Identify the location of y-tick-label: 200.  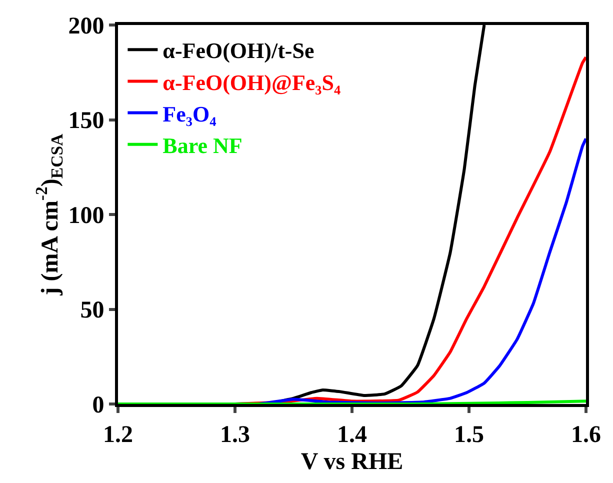
(86, 26).